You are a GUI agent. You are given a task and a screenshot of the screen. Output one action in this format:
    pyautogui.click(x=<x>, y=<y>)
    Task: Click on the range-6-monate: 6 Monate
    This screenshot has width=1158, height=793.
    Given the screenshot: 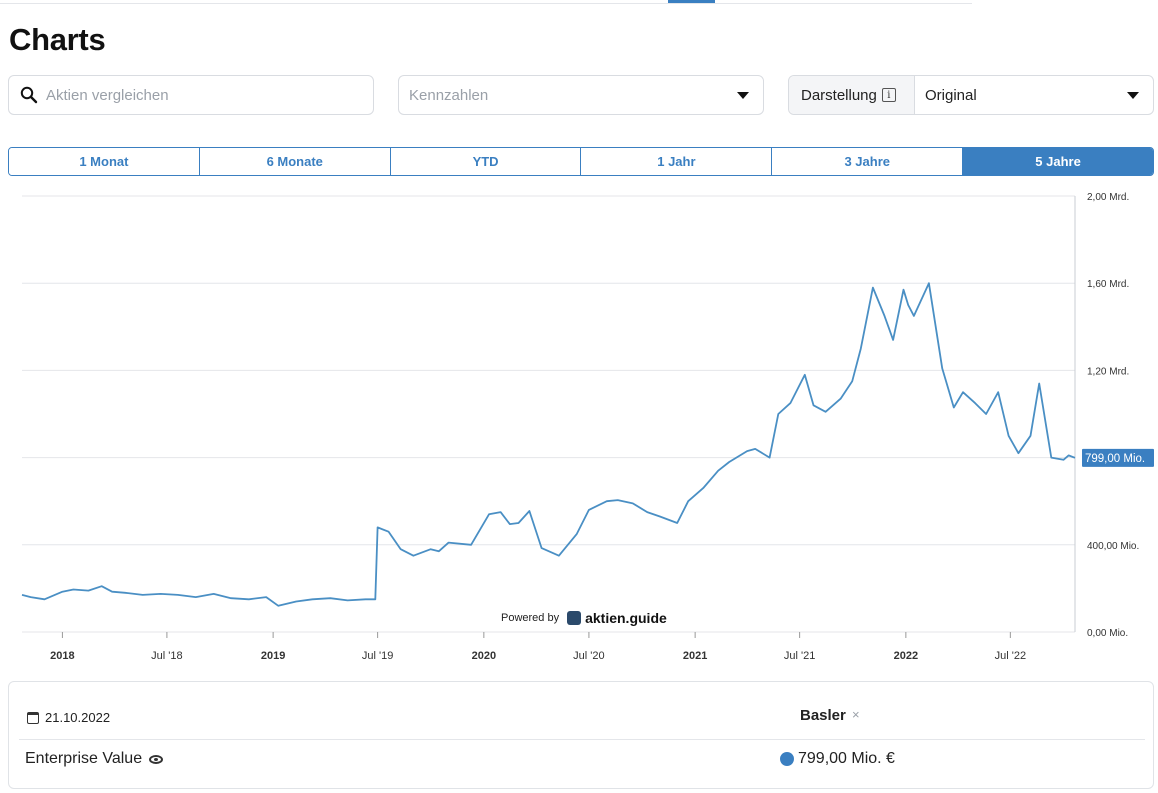 What is the action you would take?
    pyautogui.click(x=295, y=161)
    